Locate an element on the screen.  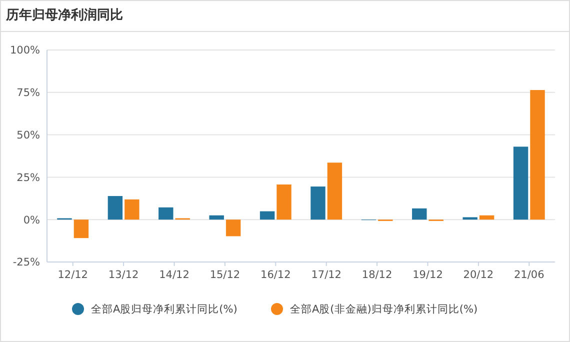
x-tick-label: 12/12 is located at coordinates (73, 275).